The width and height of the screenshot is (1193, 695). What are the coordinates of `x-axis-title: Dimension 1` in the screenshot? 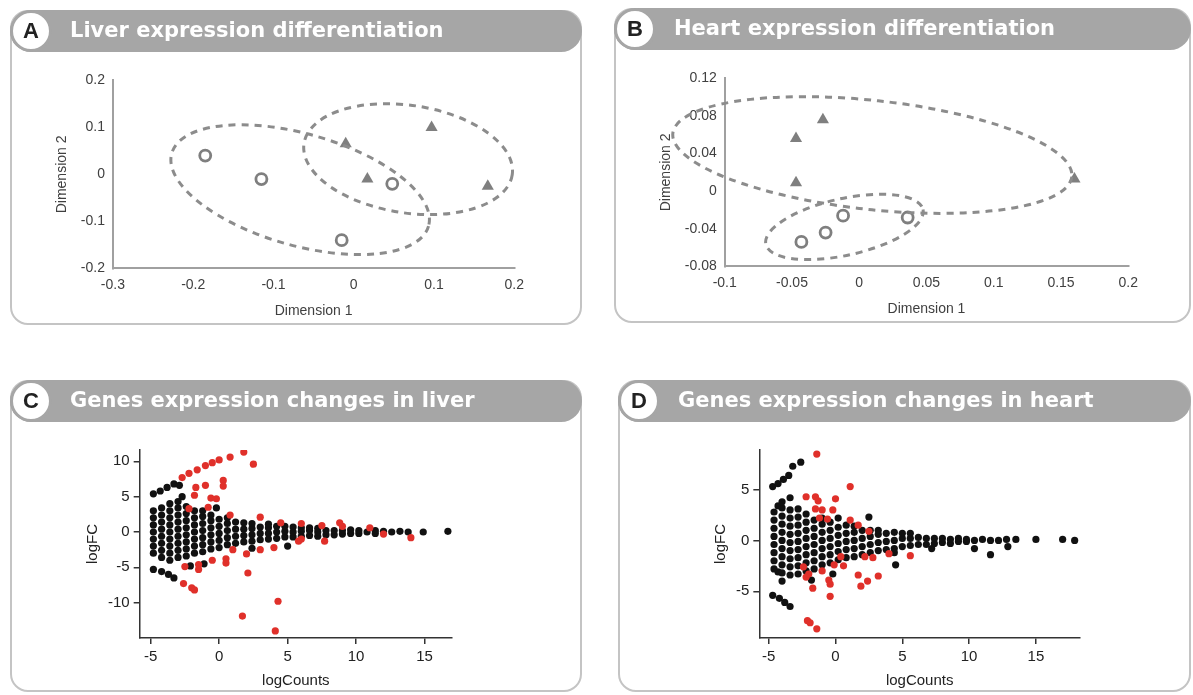 It's located at (313, 310).